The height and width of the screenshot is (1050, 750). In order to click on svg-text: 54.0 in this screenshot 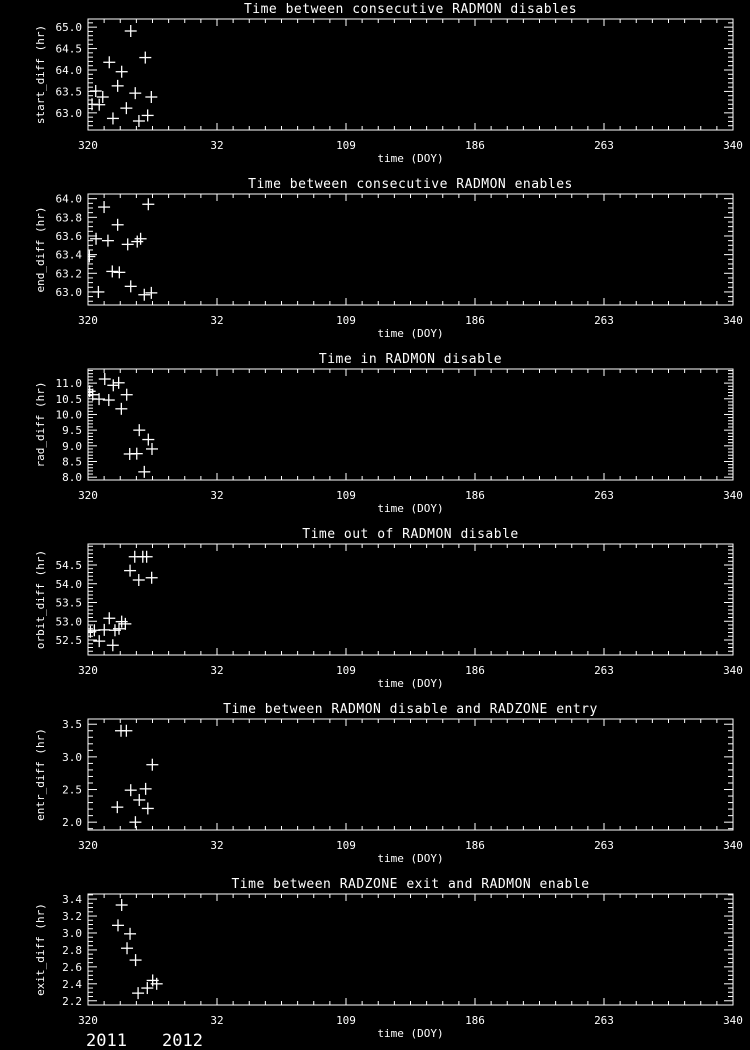, I will do `click(69, 584)`.